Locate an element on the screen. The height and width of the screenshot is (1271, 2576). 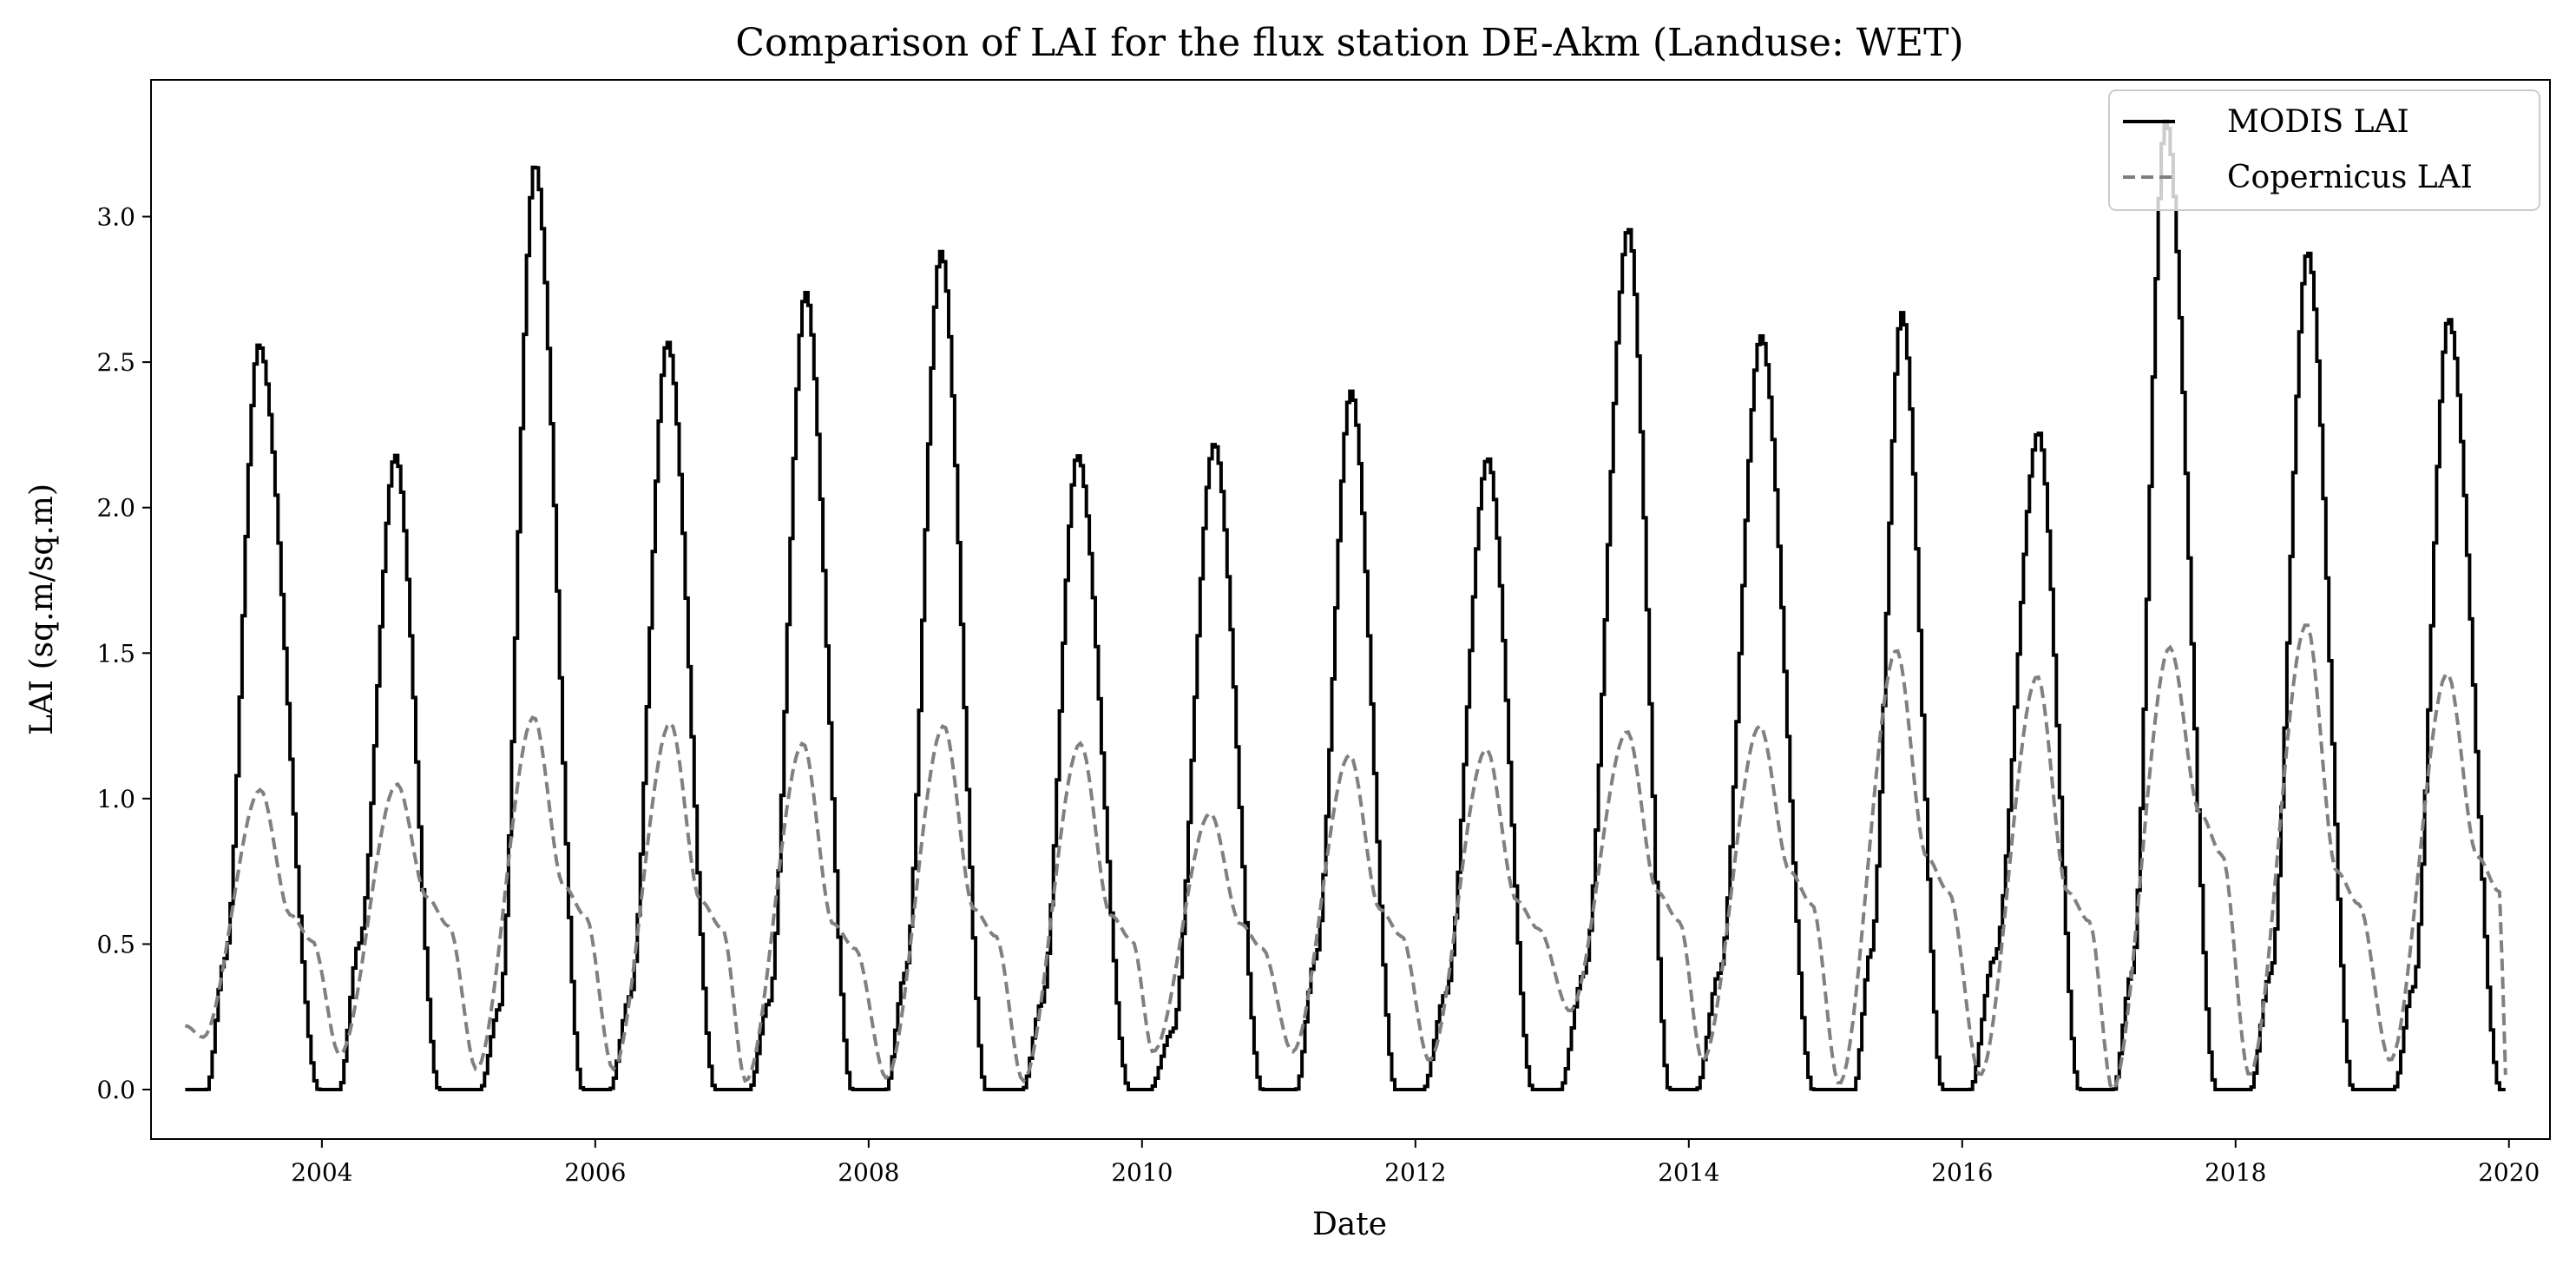
y-tick-label: 1.0 is located at coordinates (116, 799).